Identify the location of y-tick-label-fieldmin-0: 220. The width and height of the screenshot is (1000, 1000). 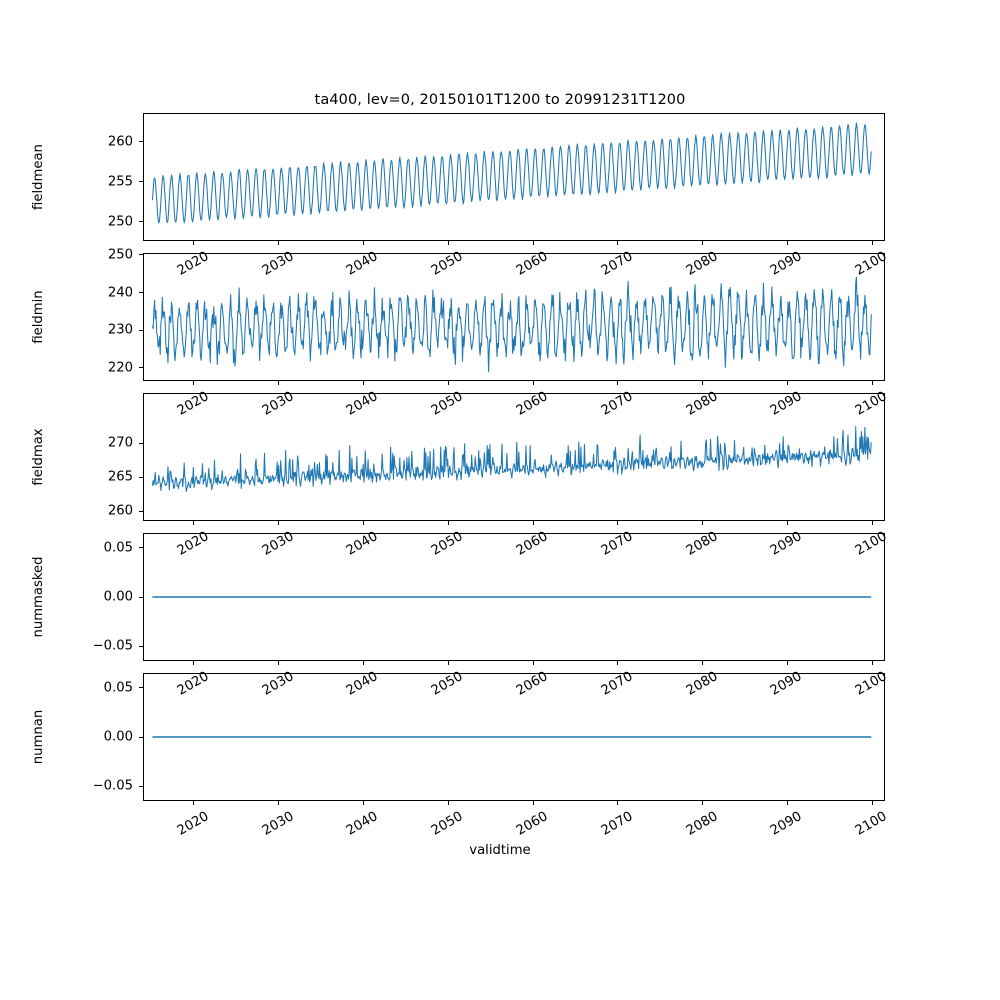
(120, 368).